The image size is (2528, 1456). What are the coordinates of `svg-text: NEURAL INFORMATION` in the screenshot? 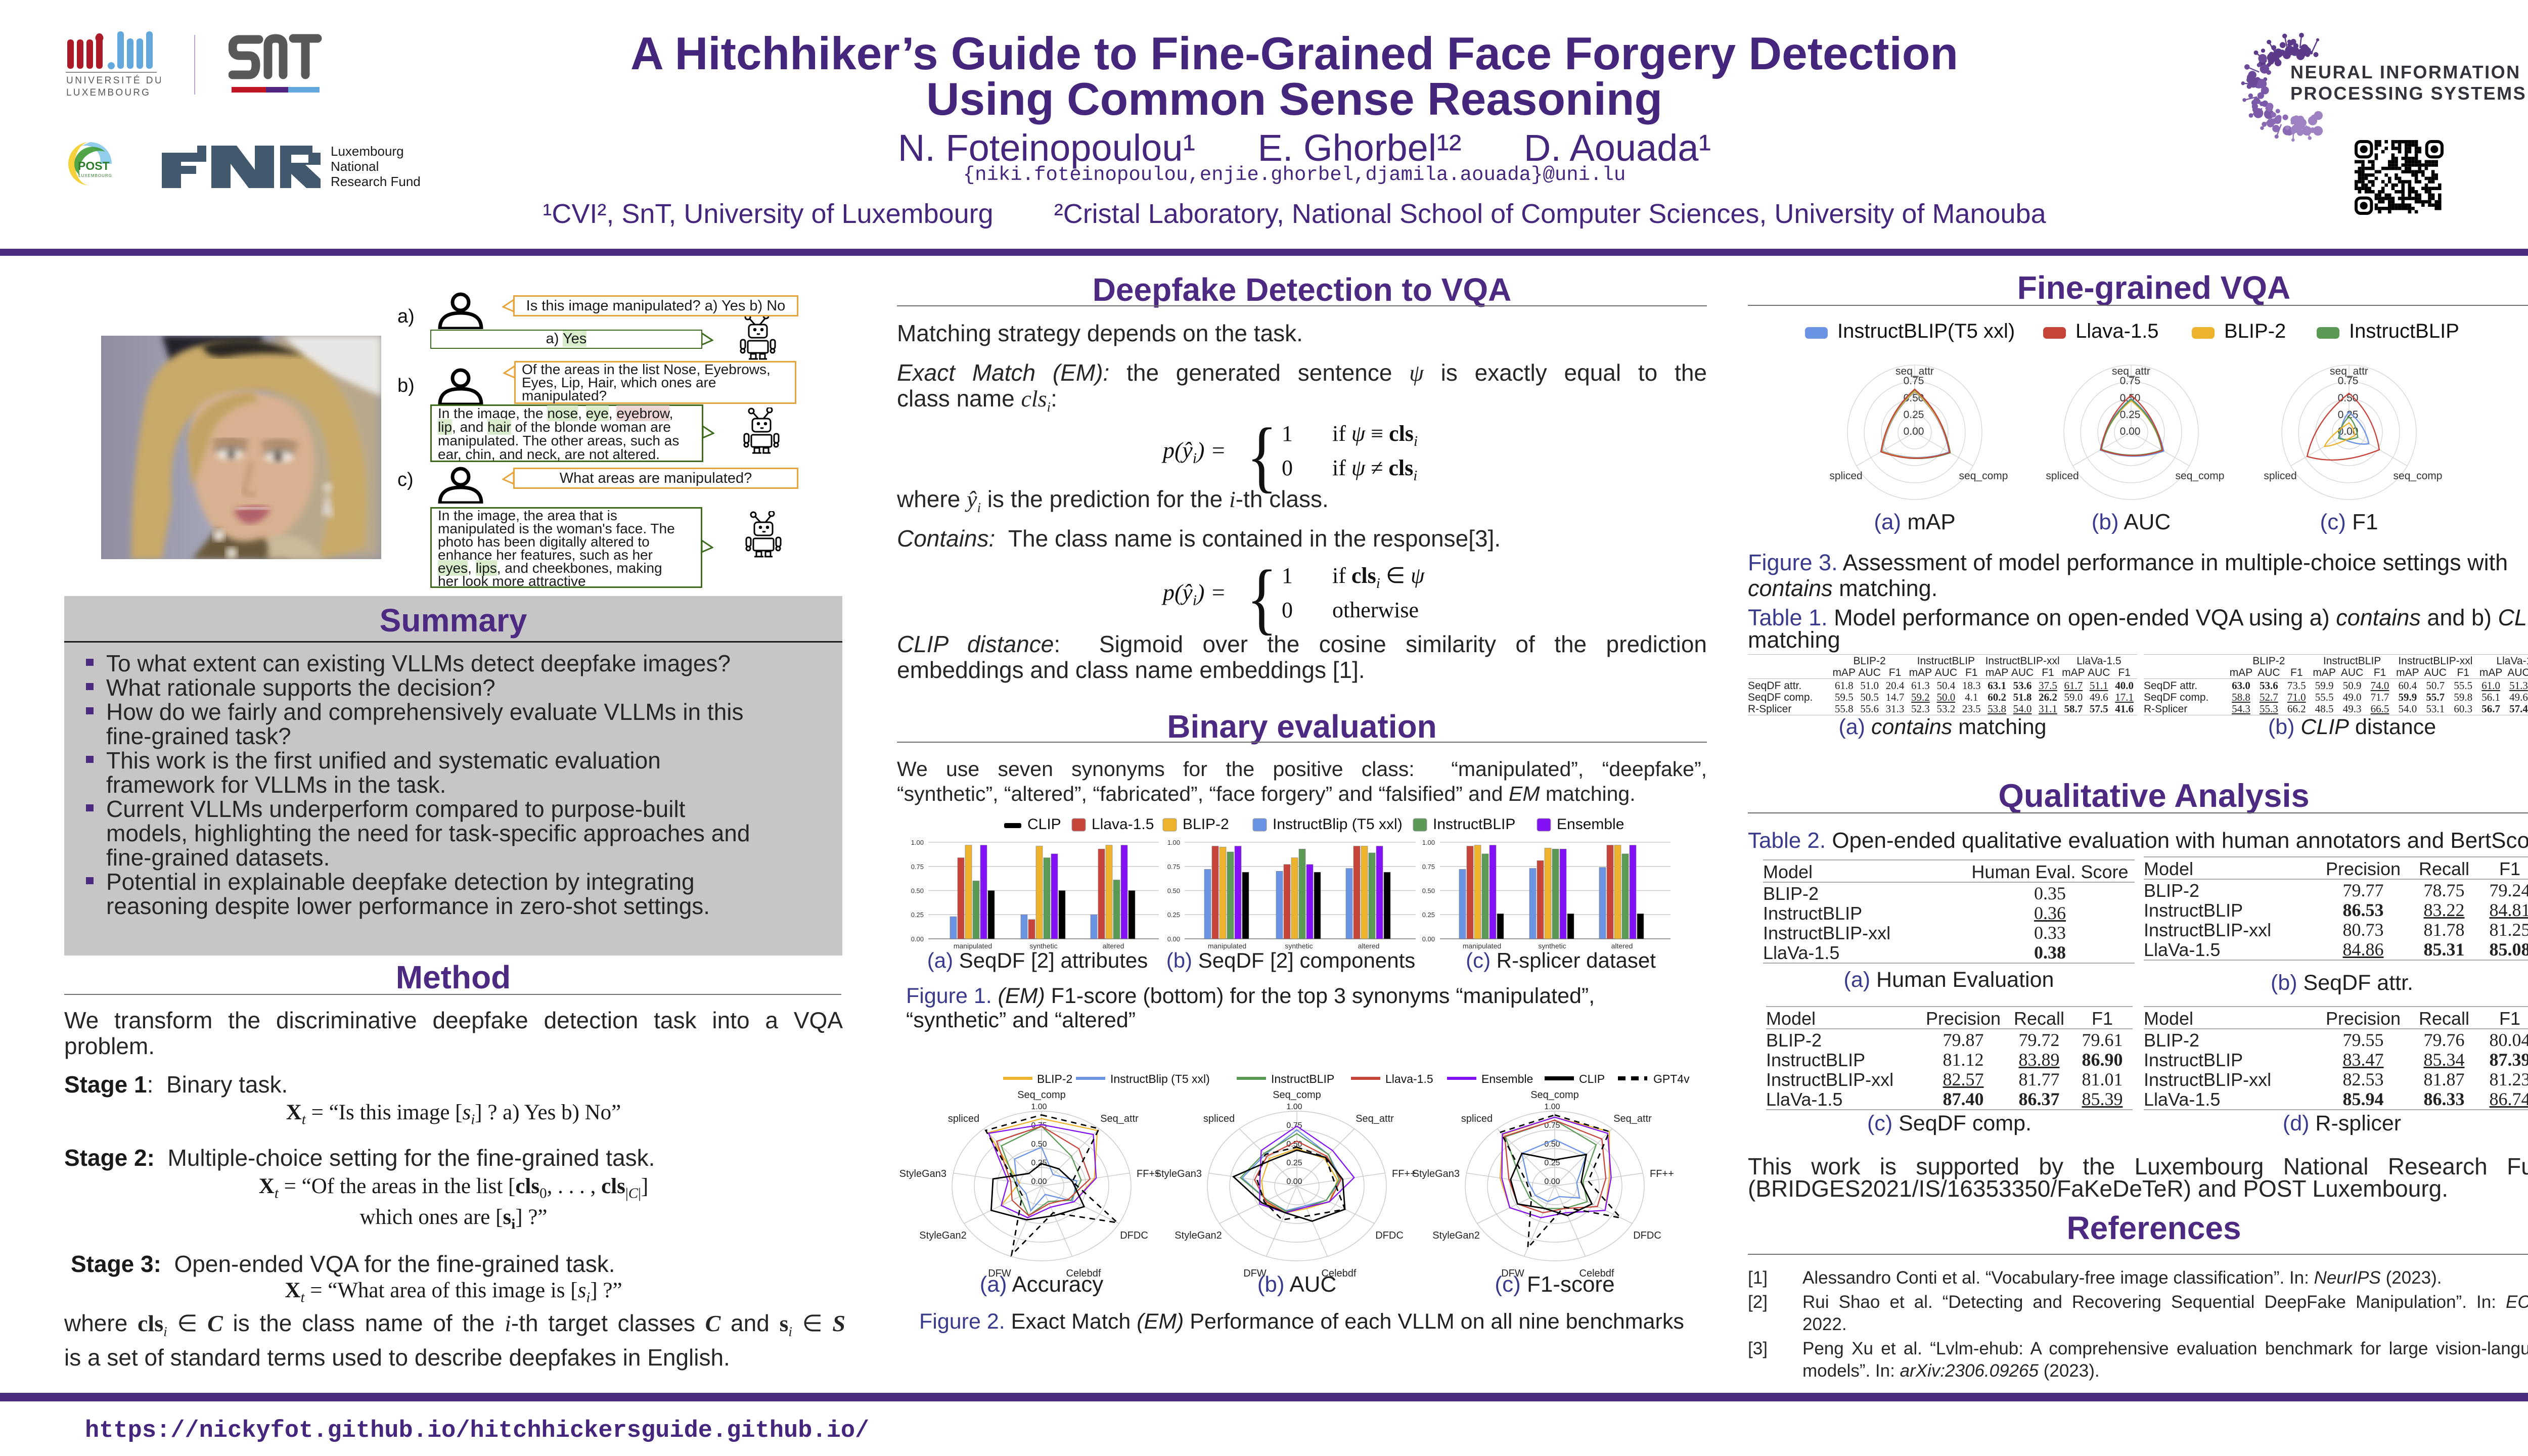 It's located at (2405, 72).